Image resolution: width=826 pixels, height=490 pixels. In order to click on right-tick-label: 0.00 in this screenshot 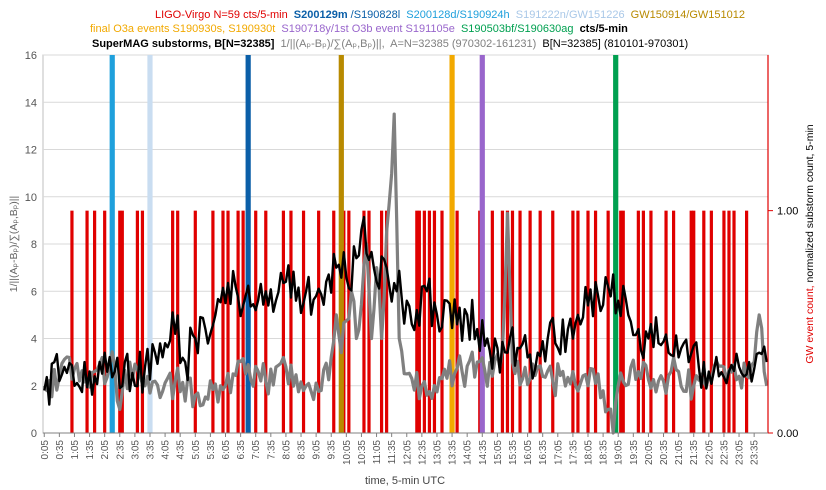, I will do `click(787, 434)`.